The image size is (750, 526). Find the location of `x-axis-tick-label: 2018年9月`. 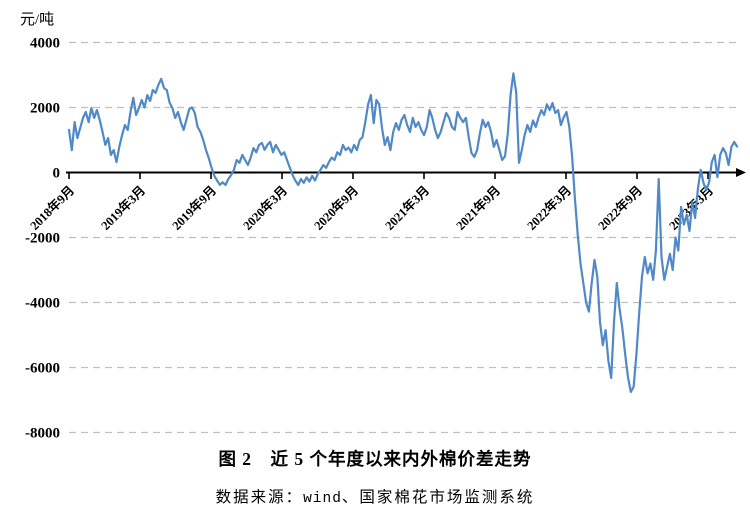

x-axis-tick-label: 2018年9月 is located at coordinates (52, 208).